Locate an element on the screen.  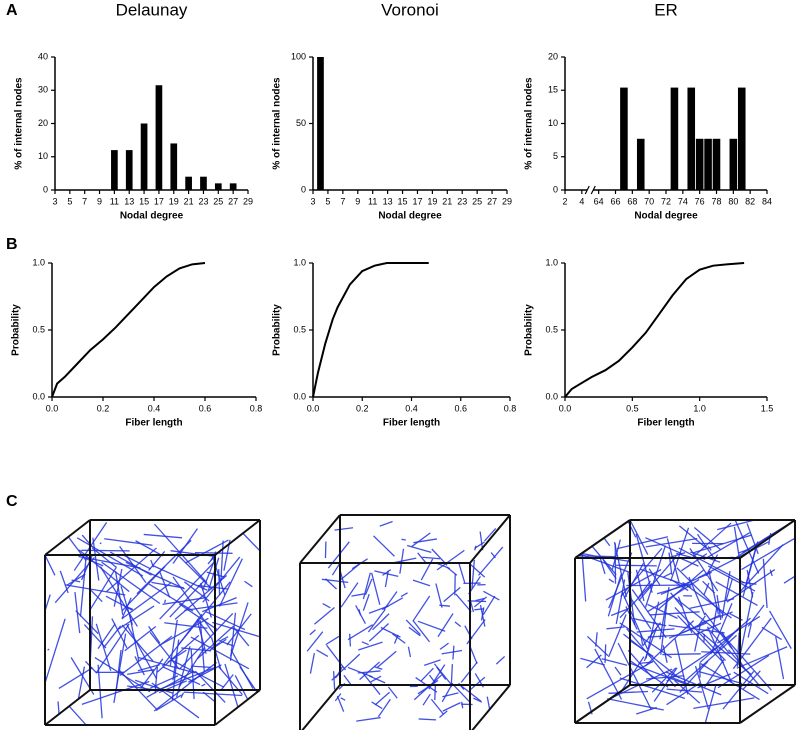
x-tick-label: 9 is located at coordinates (357, 201).